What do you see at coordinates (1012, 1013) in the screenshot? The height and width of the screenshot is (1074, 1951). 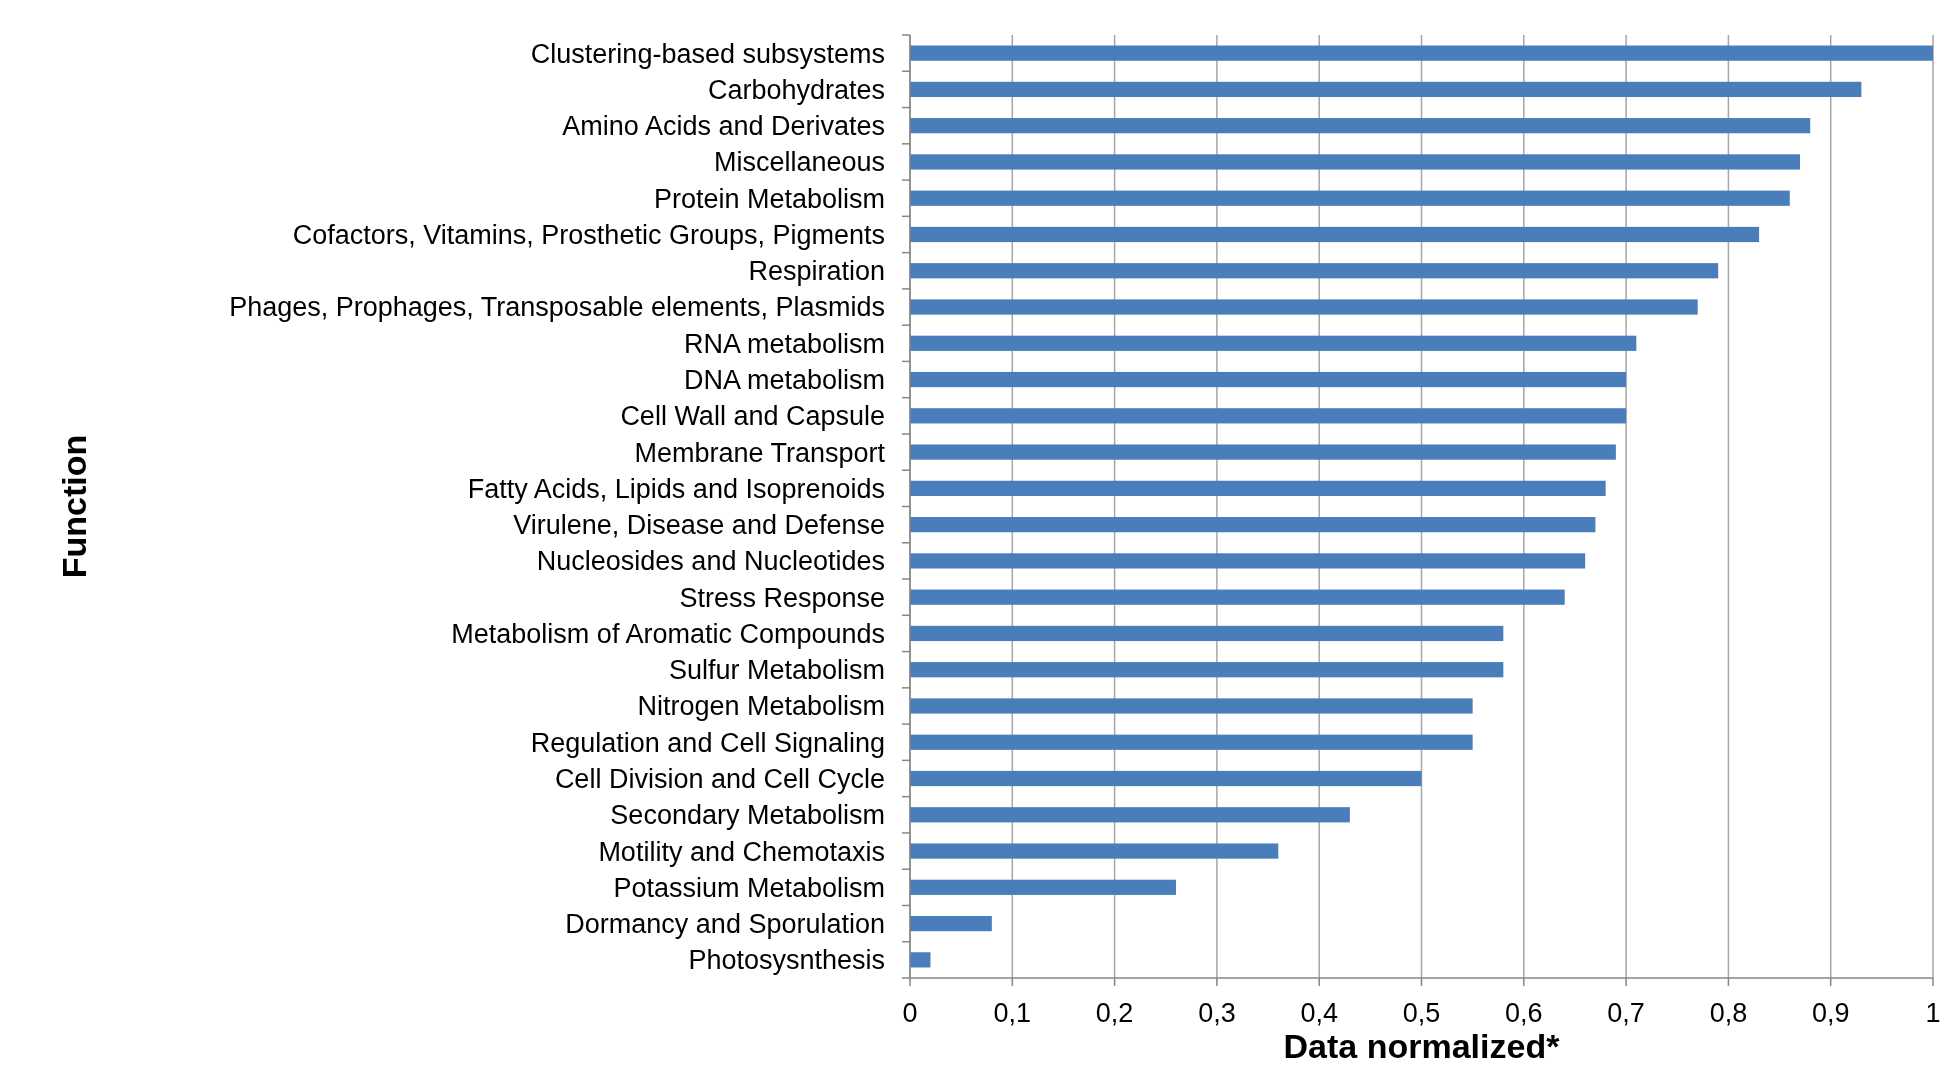 I see `x-tick-label: 0,1` at bounding box center [1012, 1013].